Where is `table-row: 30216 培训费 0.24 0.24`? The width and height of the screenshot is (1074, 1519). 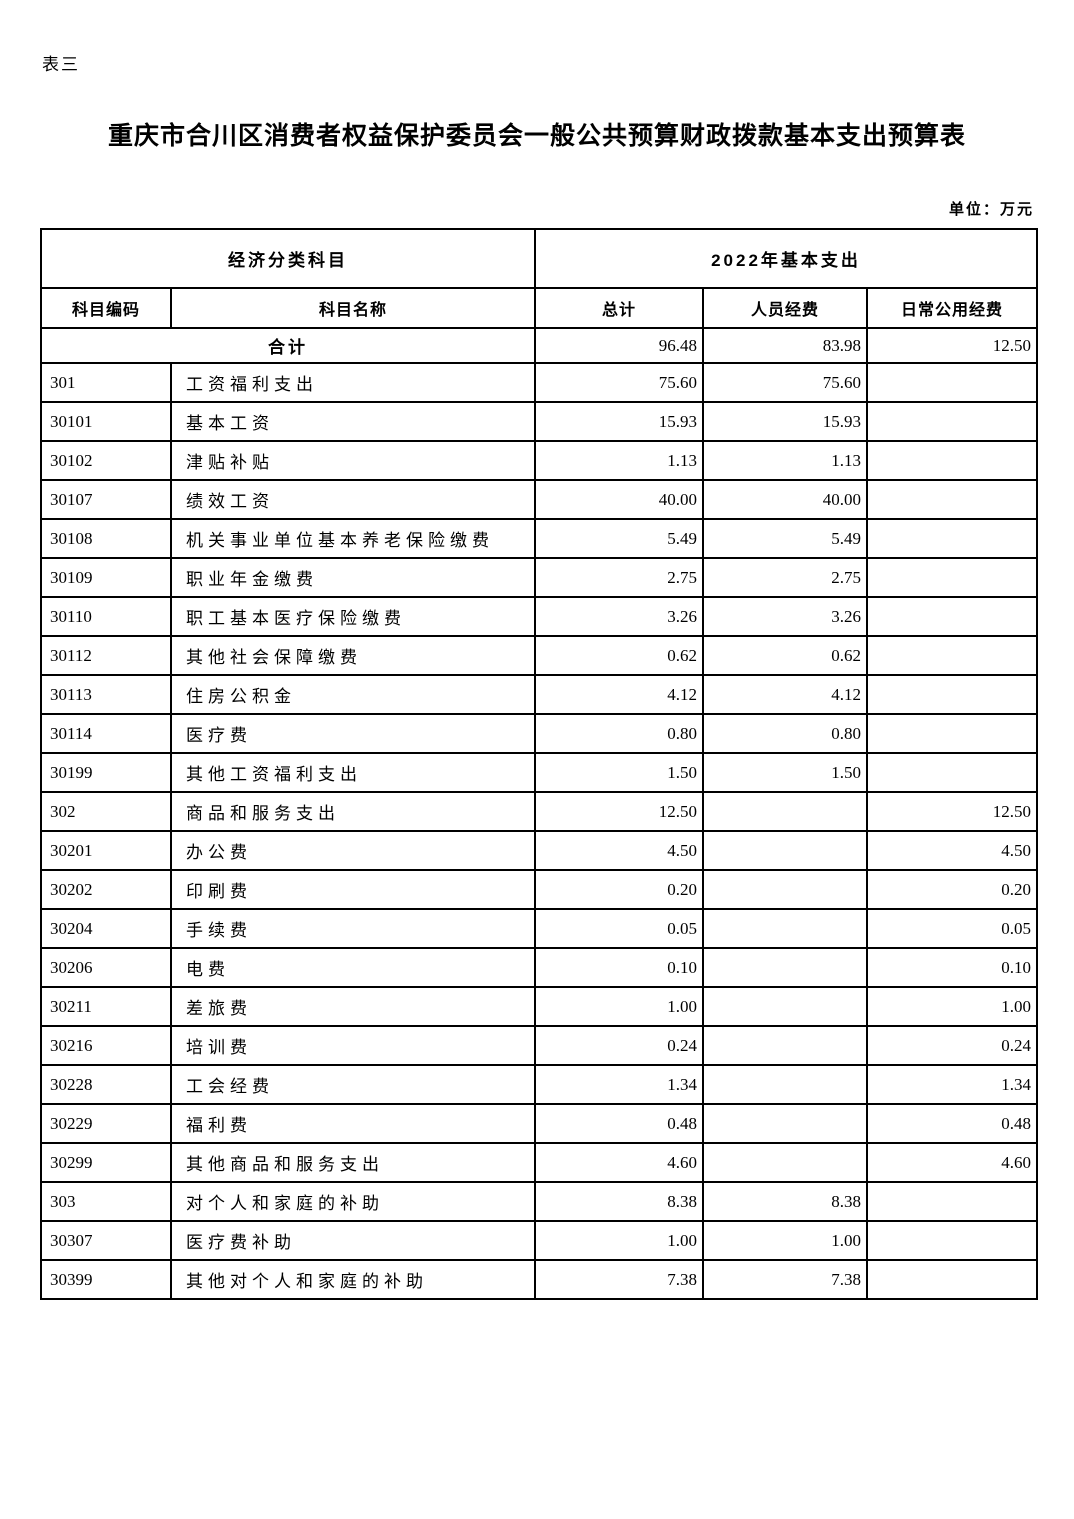 table-row: 30216 培训费 0.24 0.24 is located at coordinates (539, 1045).